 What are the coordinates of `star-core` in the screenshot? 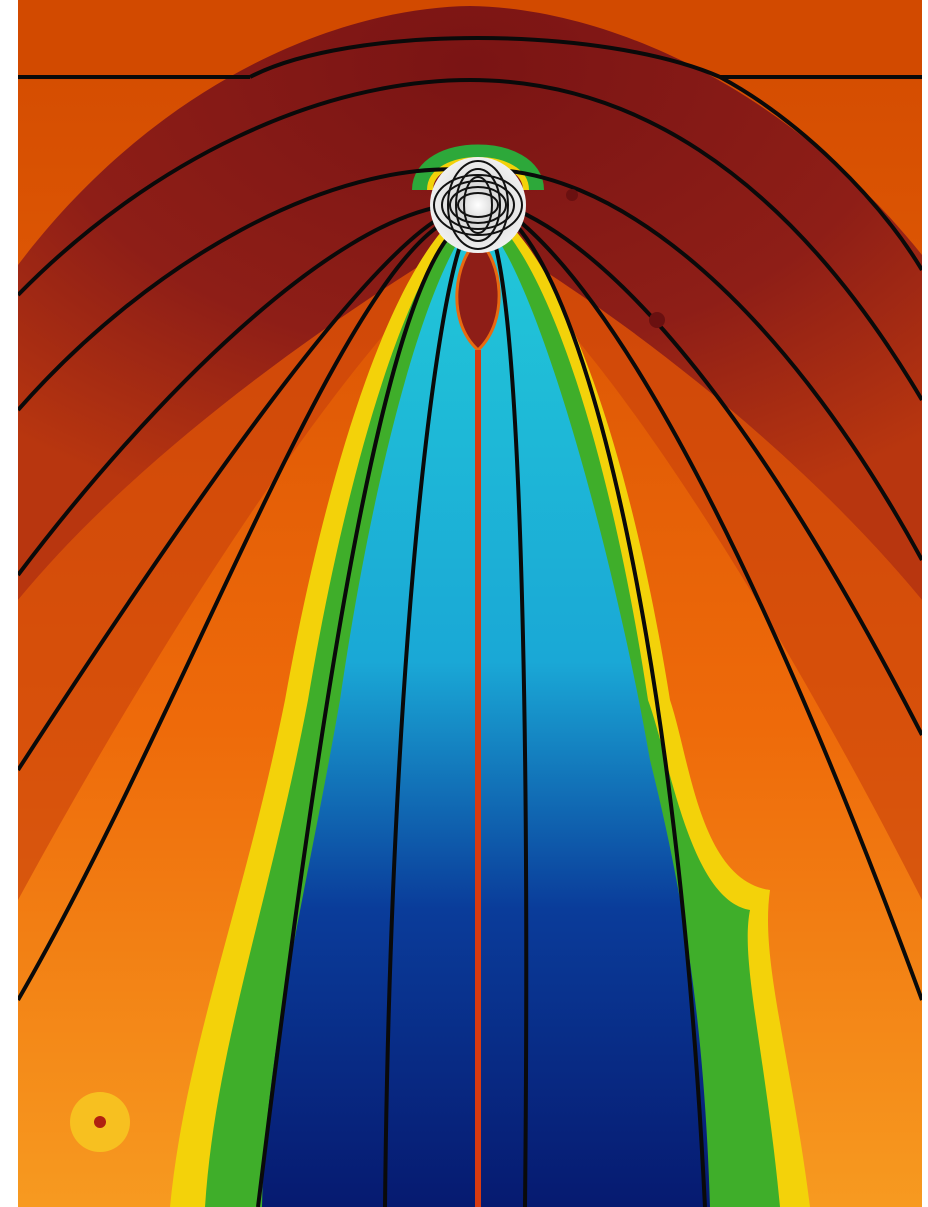 It's located at (478, 205).